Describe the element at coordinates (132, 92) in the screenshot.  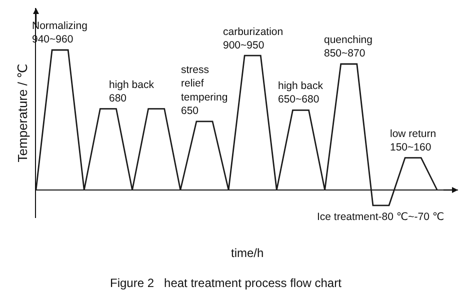
I see `annotation: high back 680` at that location.